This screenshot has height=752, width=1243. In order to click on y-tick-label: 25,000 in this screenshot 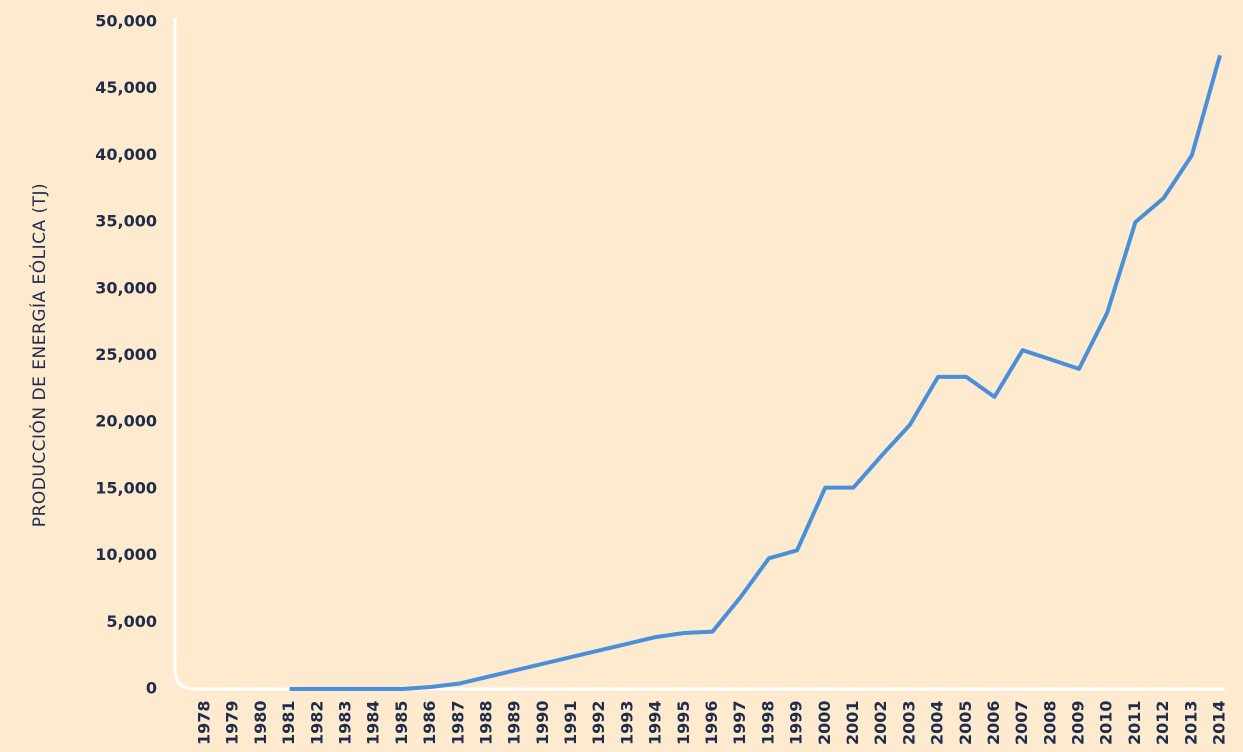, I will do `click(126, 354)`.